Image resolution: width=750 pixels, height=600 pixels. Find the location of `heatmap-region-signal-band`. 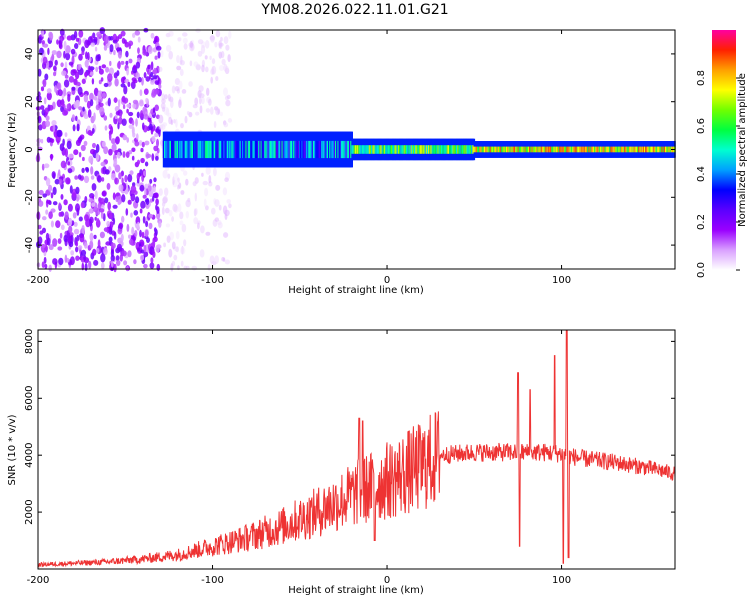

heatmap-region-signal-band is located at coordinates (574, 149).